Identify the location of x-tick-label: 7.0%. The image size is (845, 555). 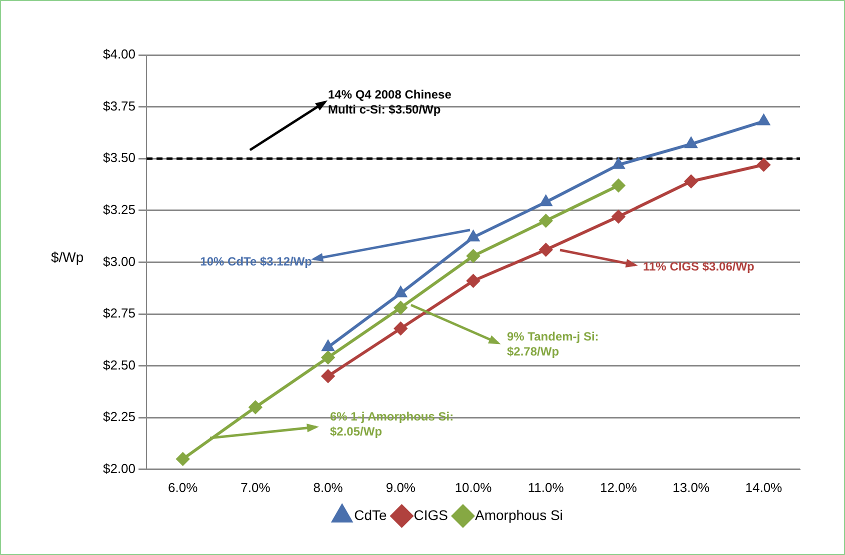
(255, 487).